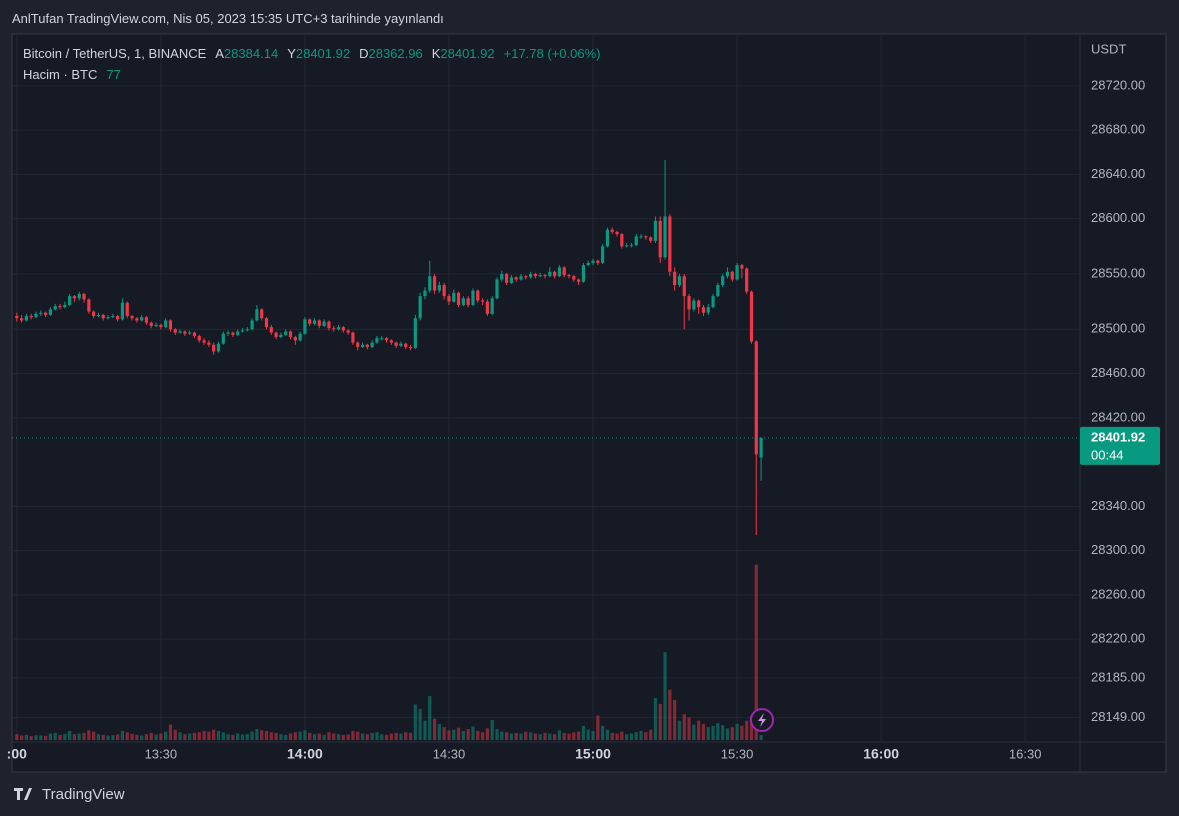 Image resolution: width=1179 pixels, height=816 pixels. I want to click on y-tick-label: 28680.00, so click(1118, 129).